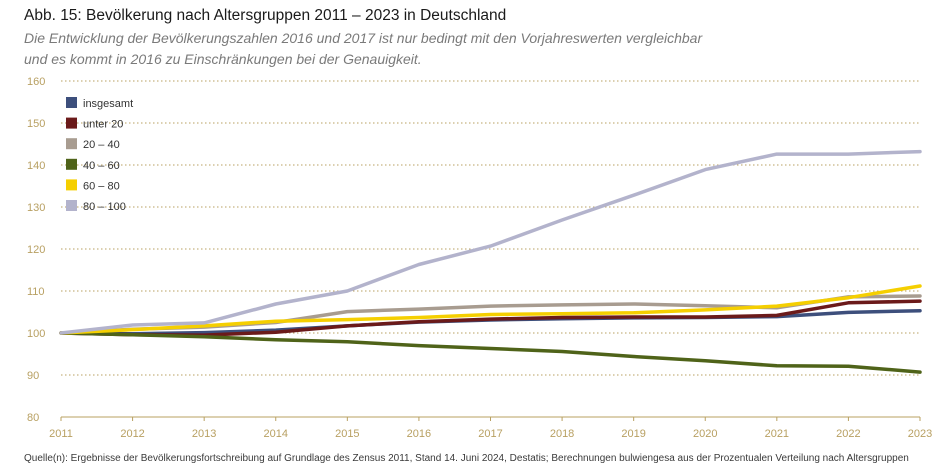 The width and height of the screenshot is (943, 472). I want to click on x-tick-label: 2020, so click(705, 434).